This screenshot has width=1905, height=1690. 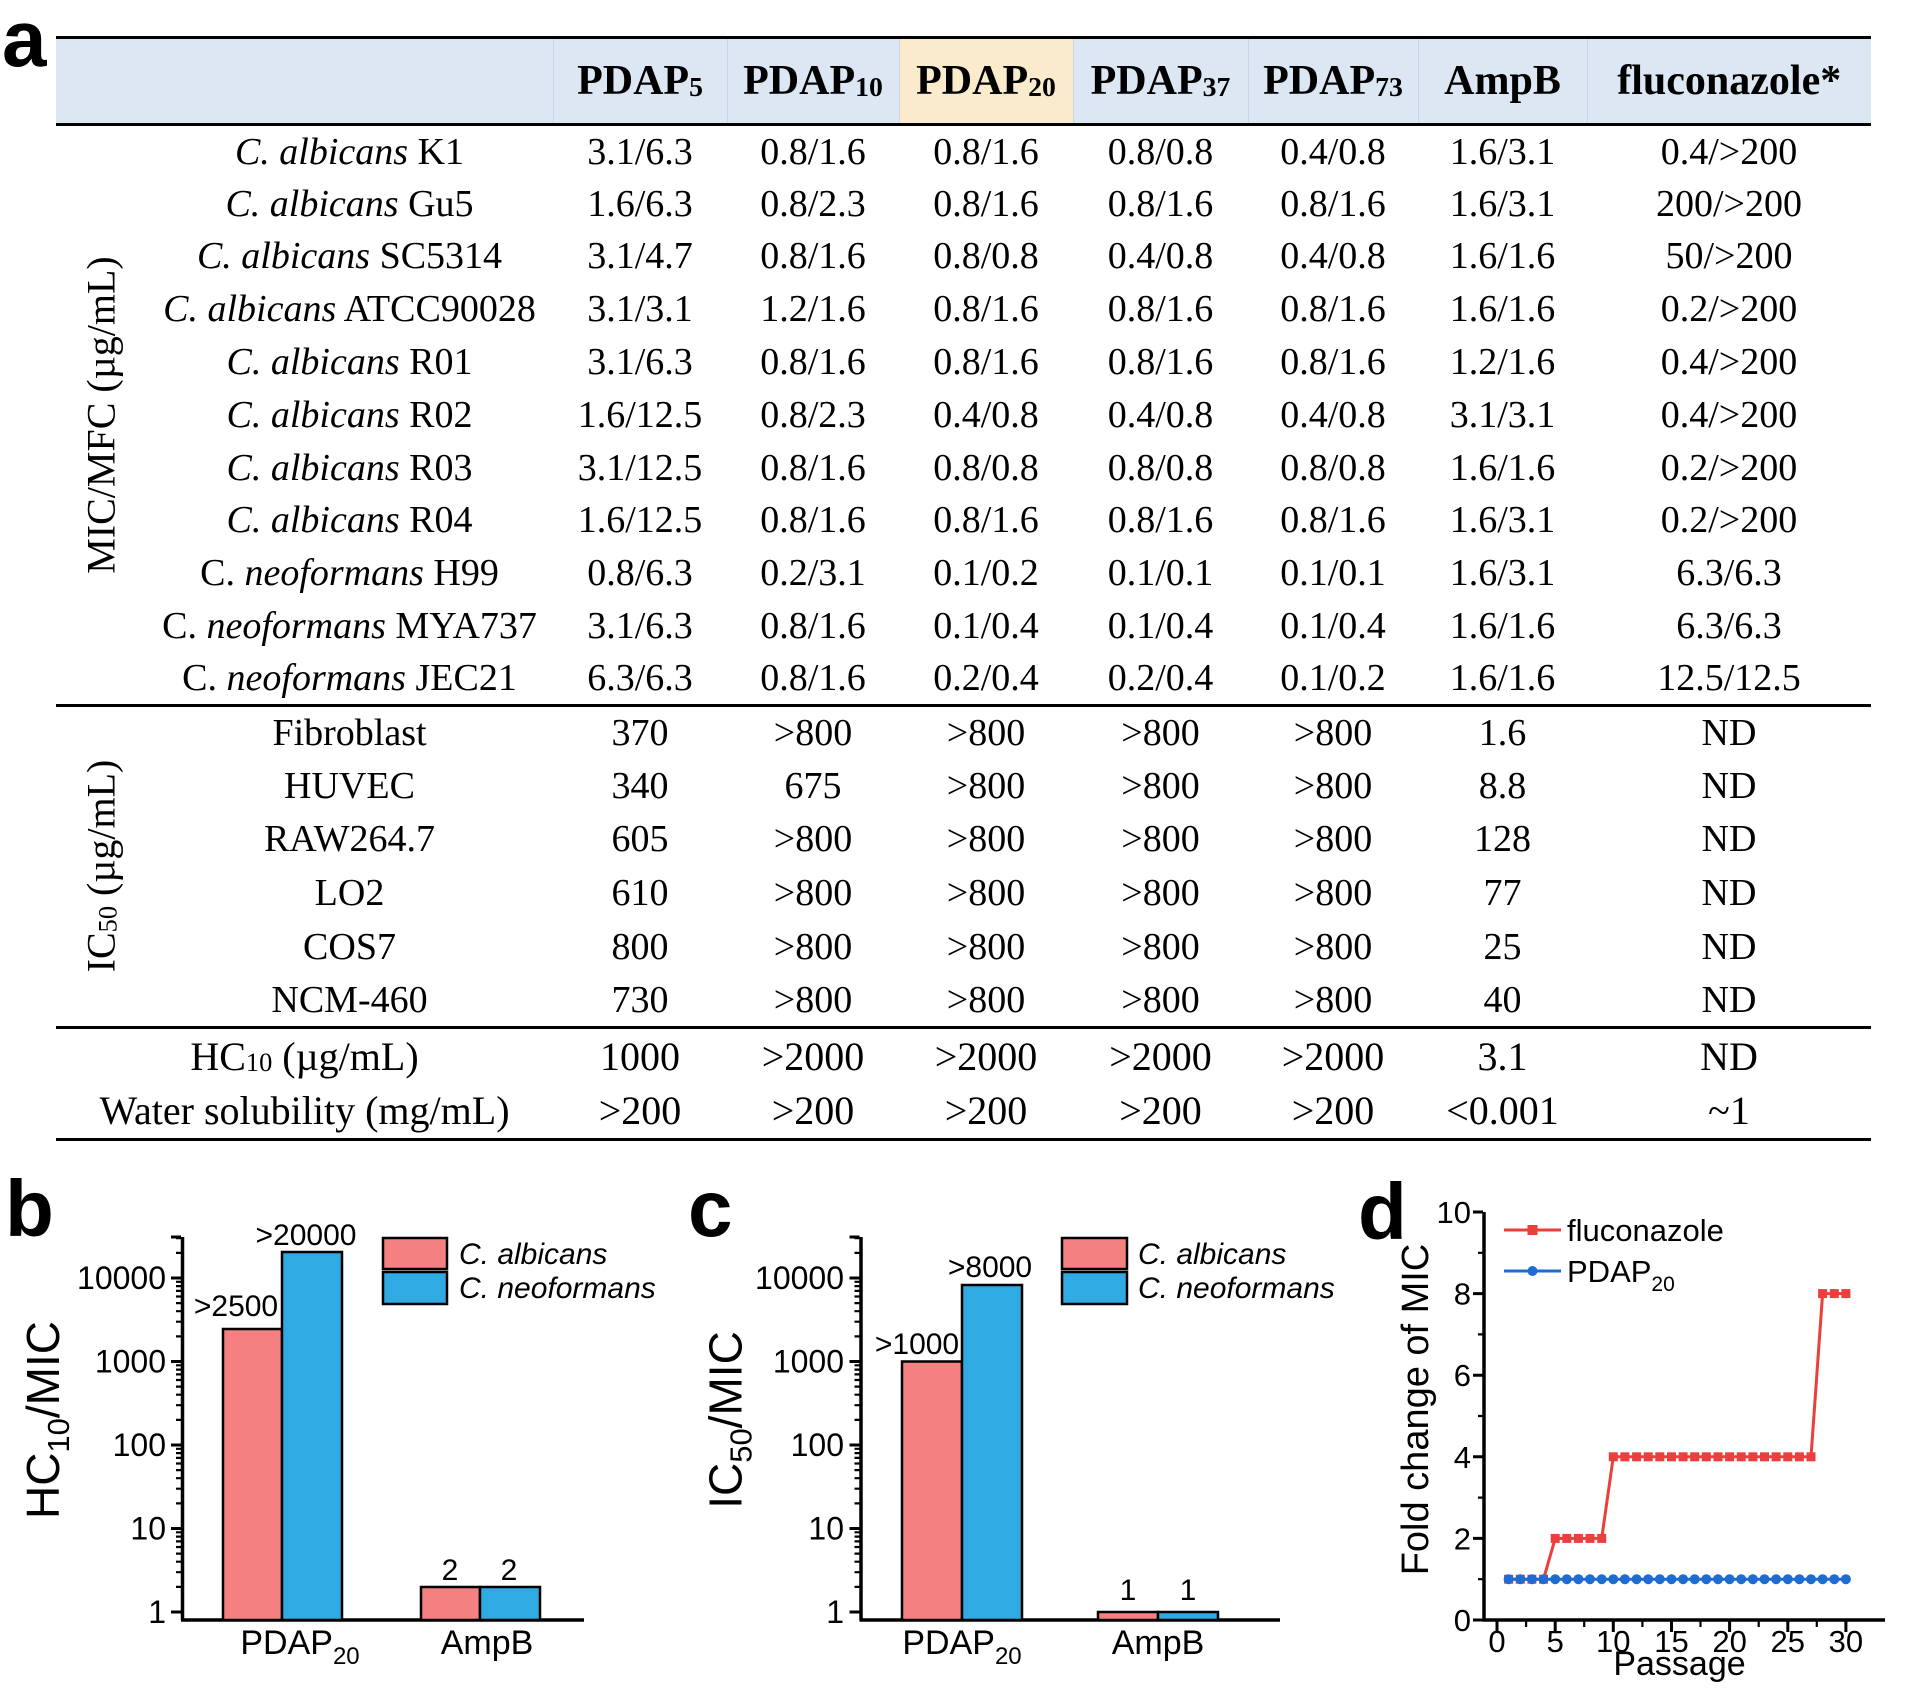 What do you see at coordinates (1462, 1375) in the screenshot?
I see `svg-text: 6` at bounding box center [1462, 1375].